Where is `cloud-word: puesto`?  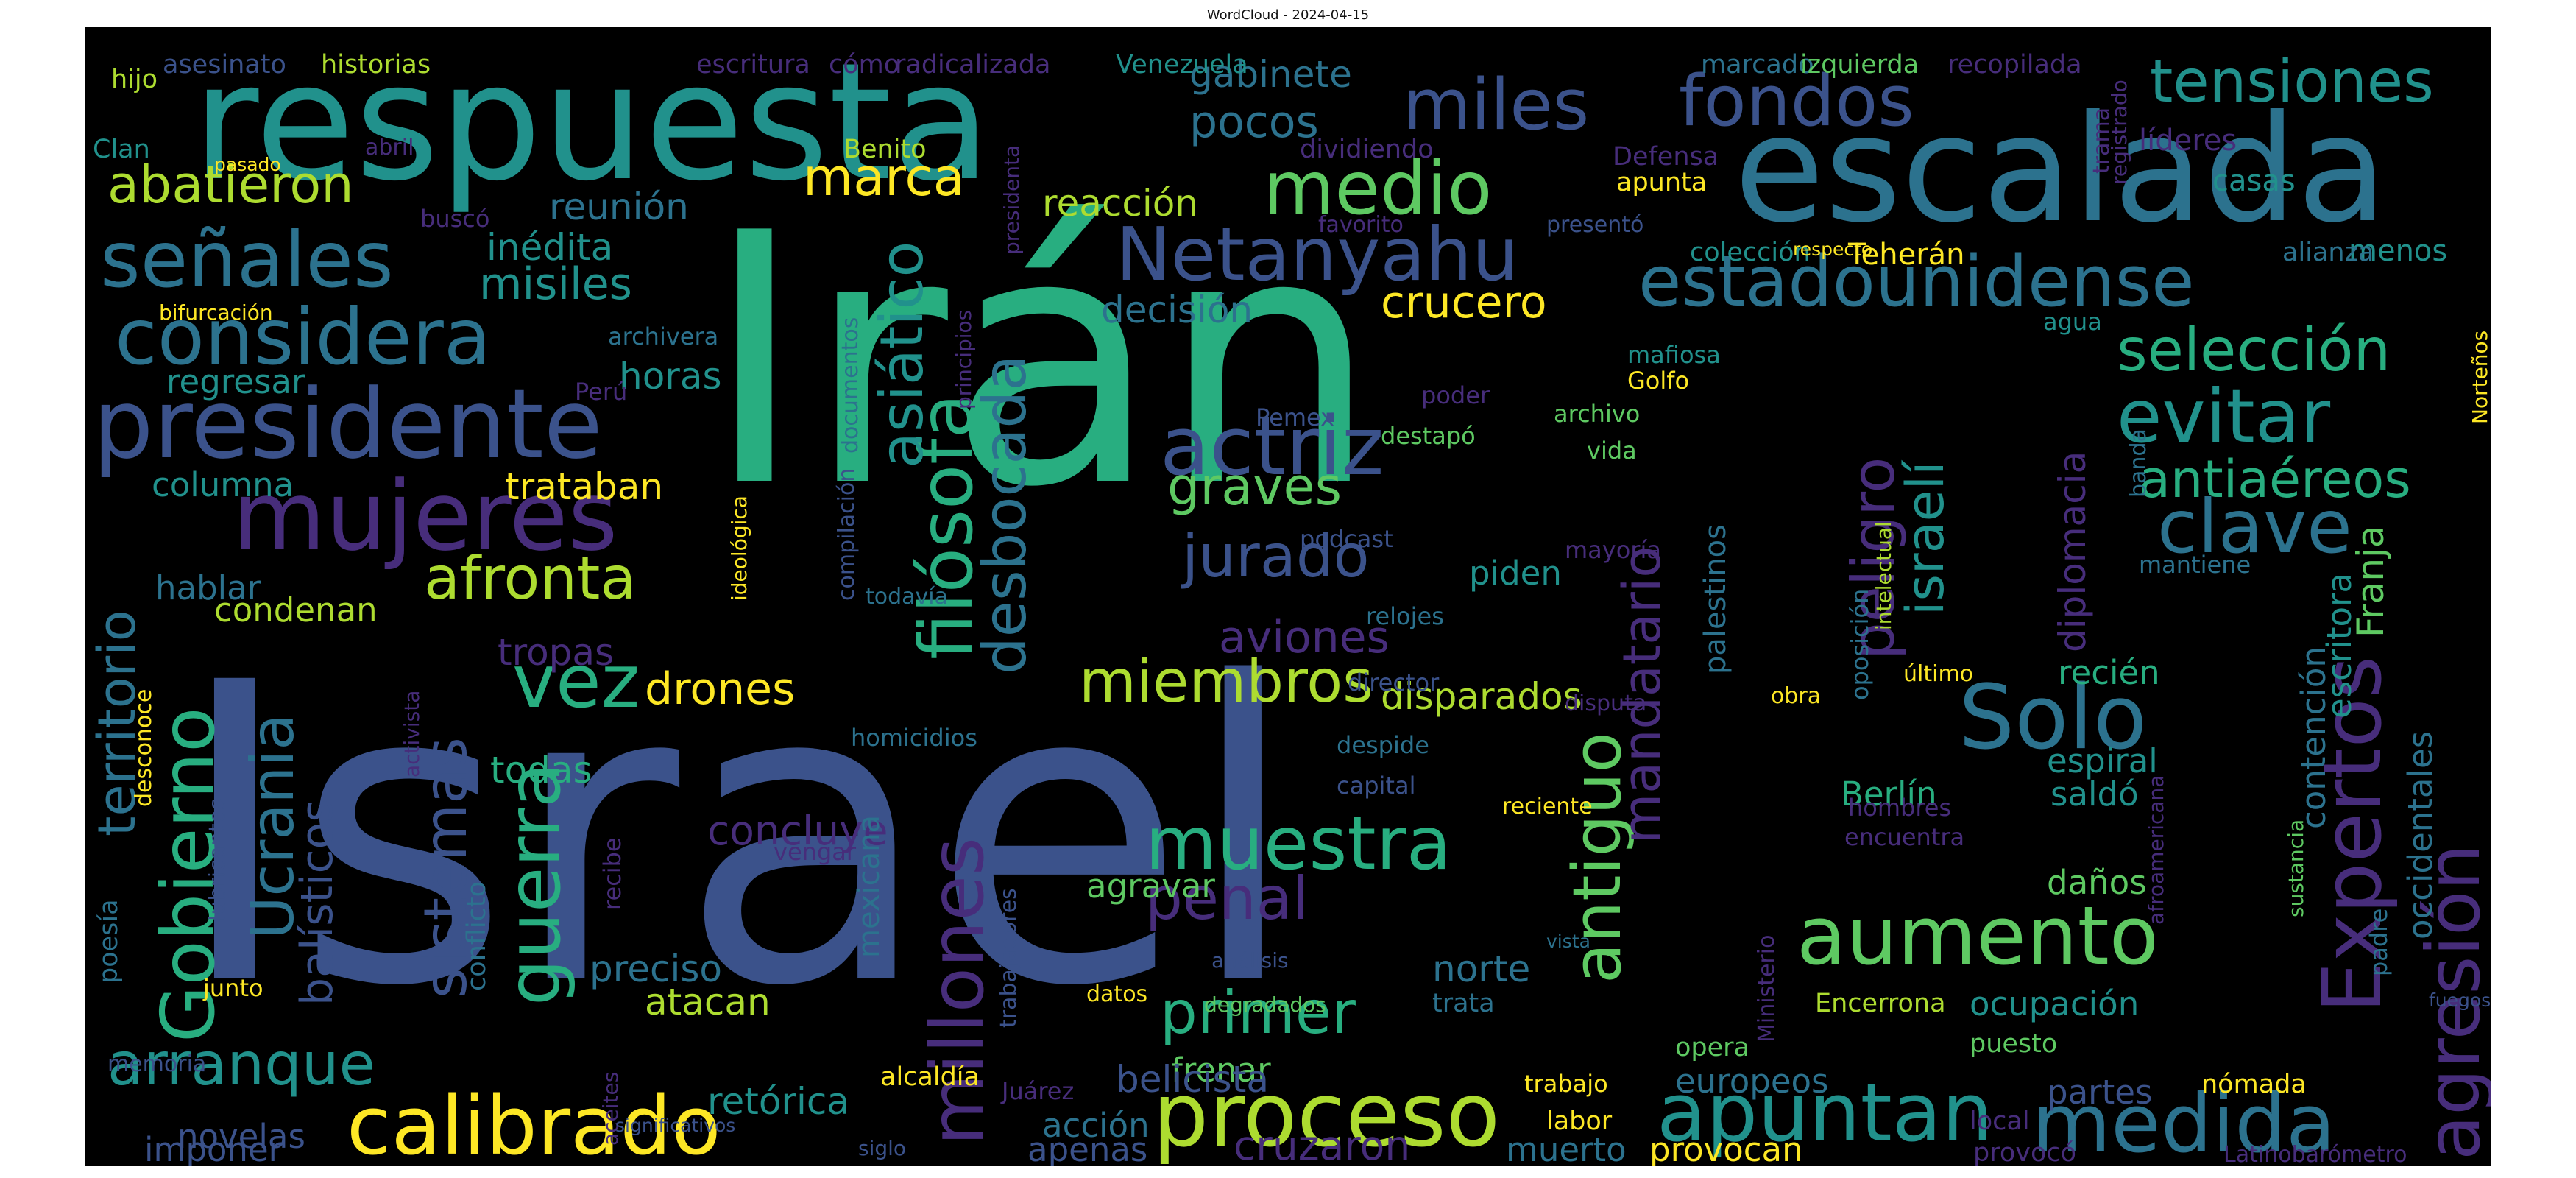
cloud-word: puesto is located at coordinates (2014, 1044).